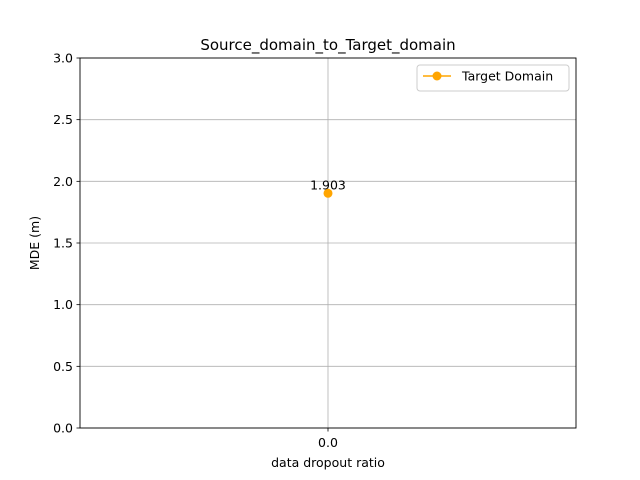 This screenshot has width=640, height=480. What do you see at coordinates (328, 442) in the screenshot?
I see `x-tick-label: 0.0` at bounding box center [328, 442].